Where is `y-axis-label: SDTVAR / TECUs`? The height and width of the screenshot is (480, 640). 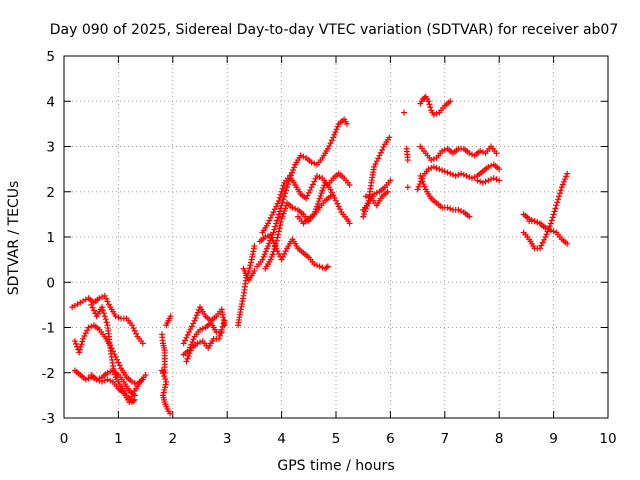 y-axis-label: SDTVAR / TECUs is located at coordinates (14, 238).